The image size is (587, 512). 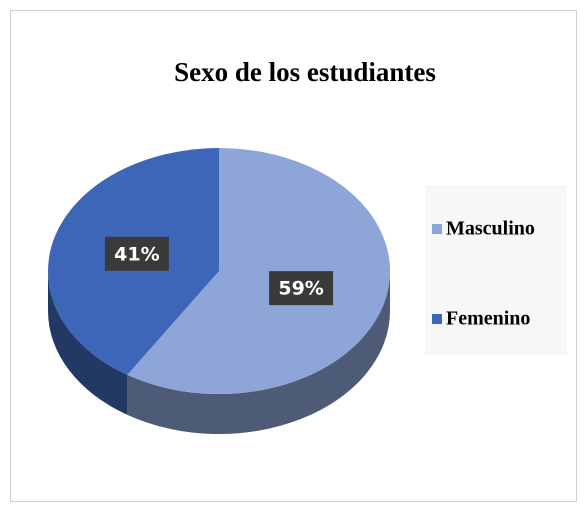 I want to click on legend-box, so click(x=496, y=270).